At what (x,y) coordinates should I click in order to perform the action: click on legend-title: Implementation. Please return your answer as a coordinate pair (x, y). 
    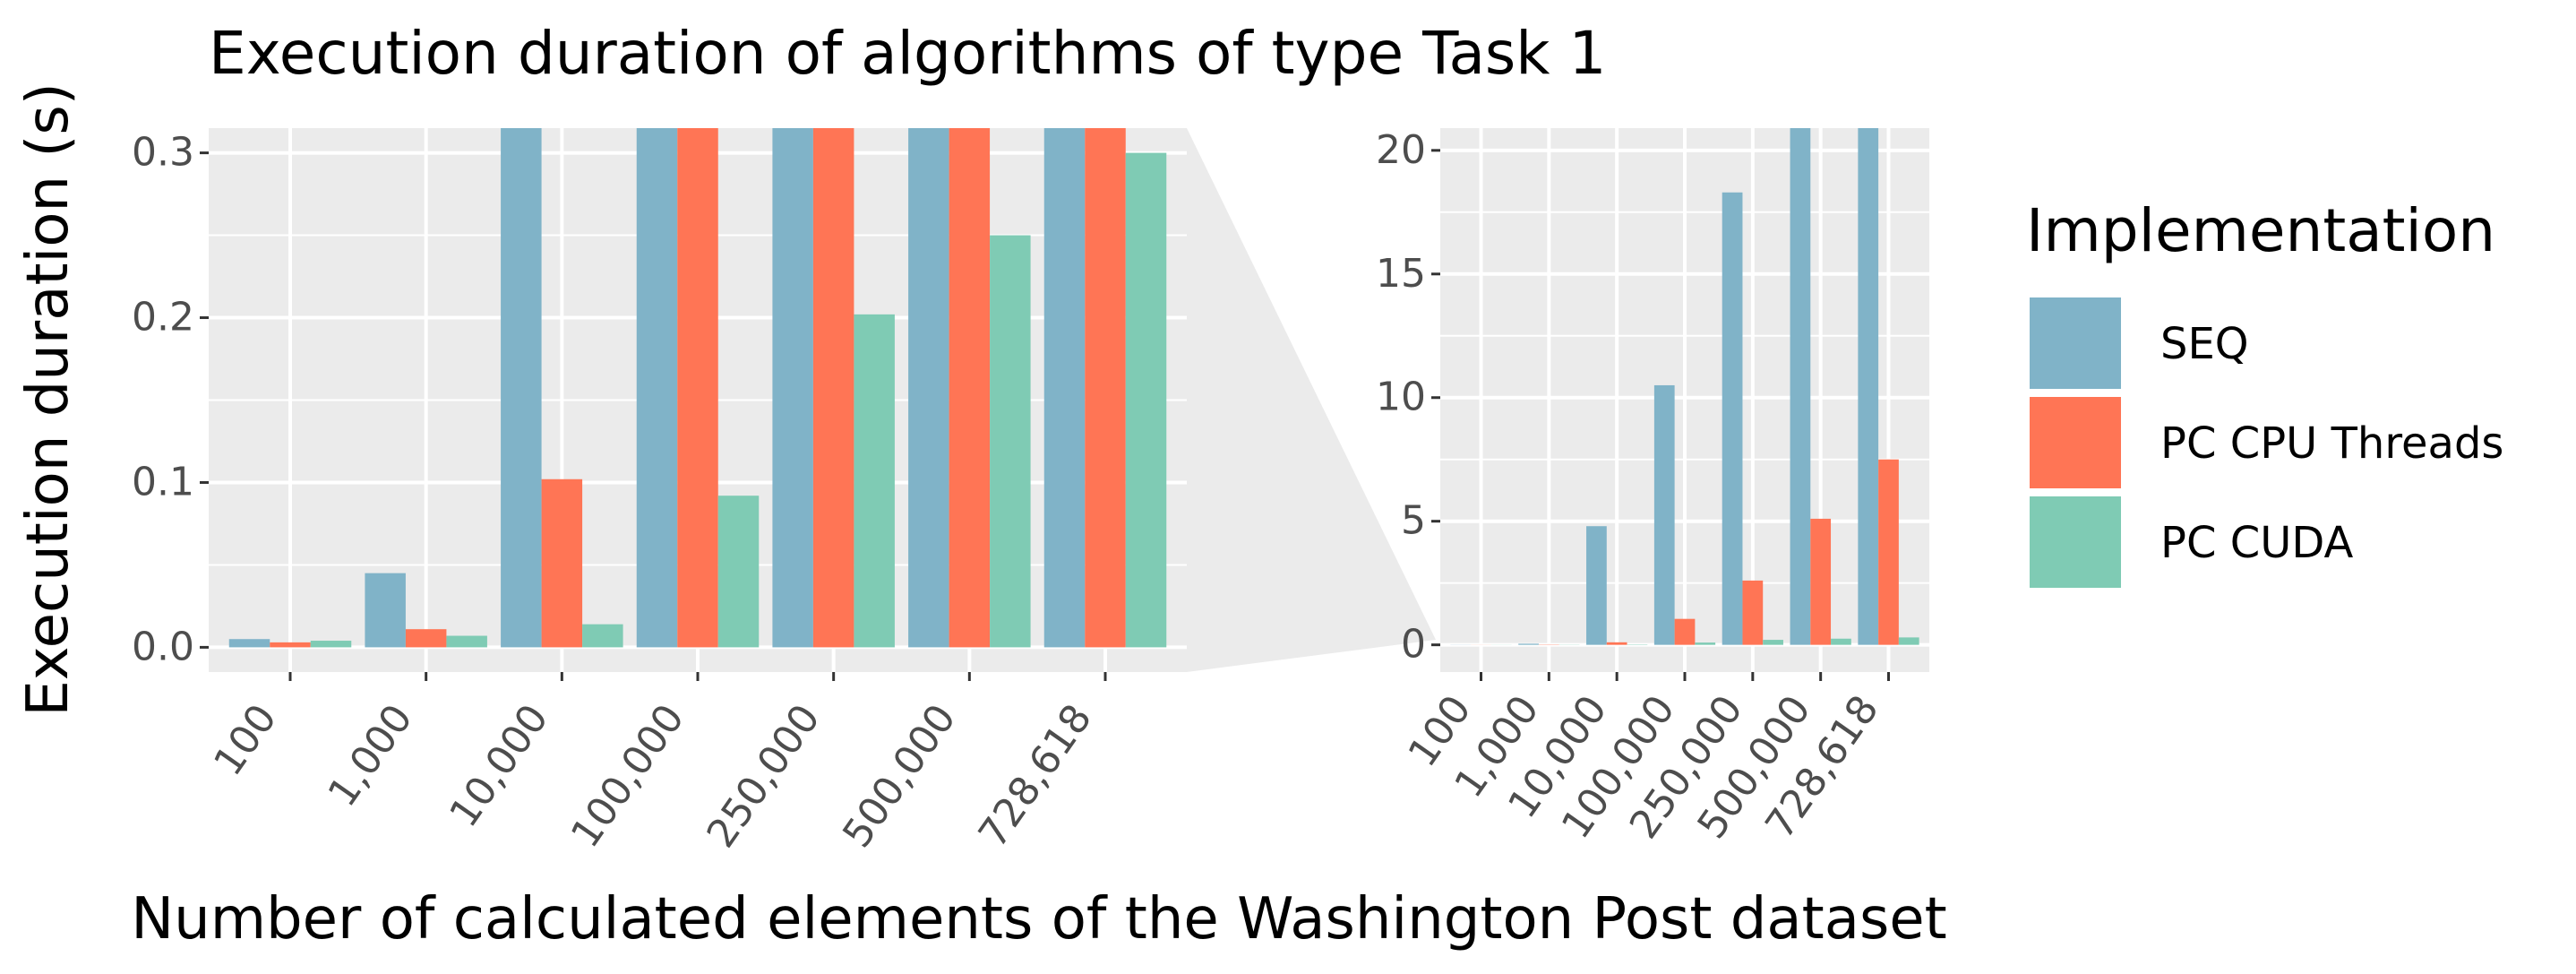
    Looking at the image, I should click on (2260, 231).